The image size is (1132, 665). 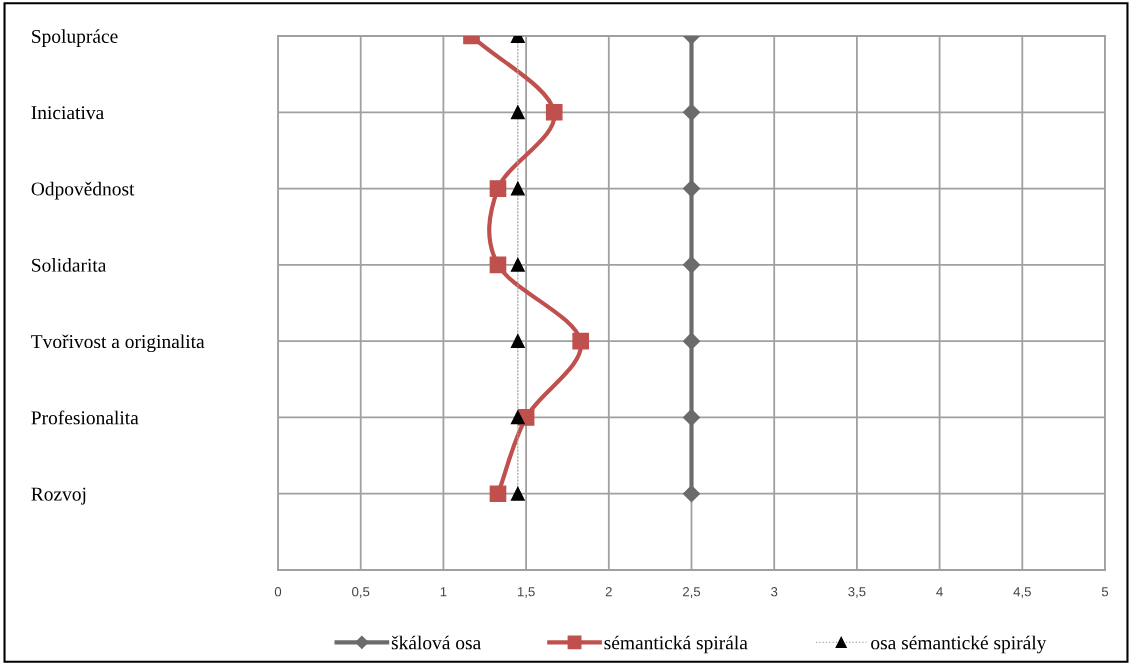 I want to click on legend-label: škálová osa, so click(x=436, y=642).